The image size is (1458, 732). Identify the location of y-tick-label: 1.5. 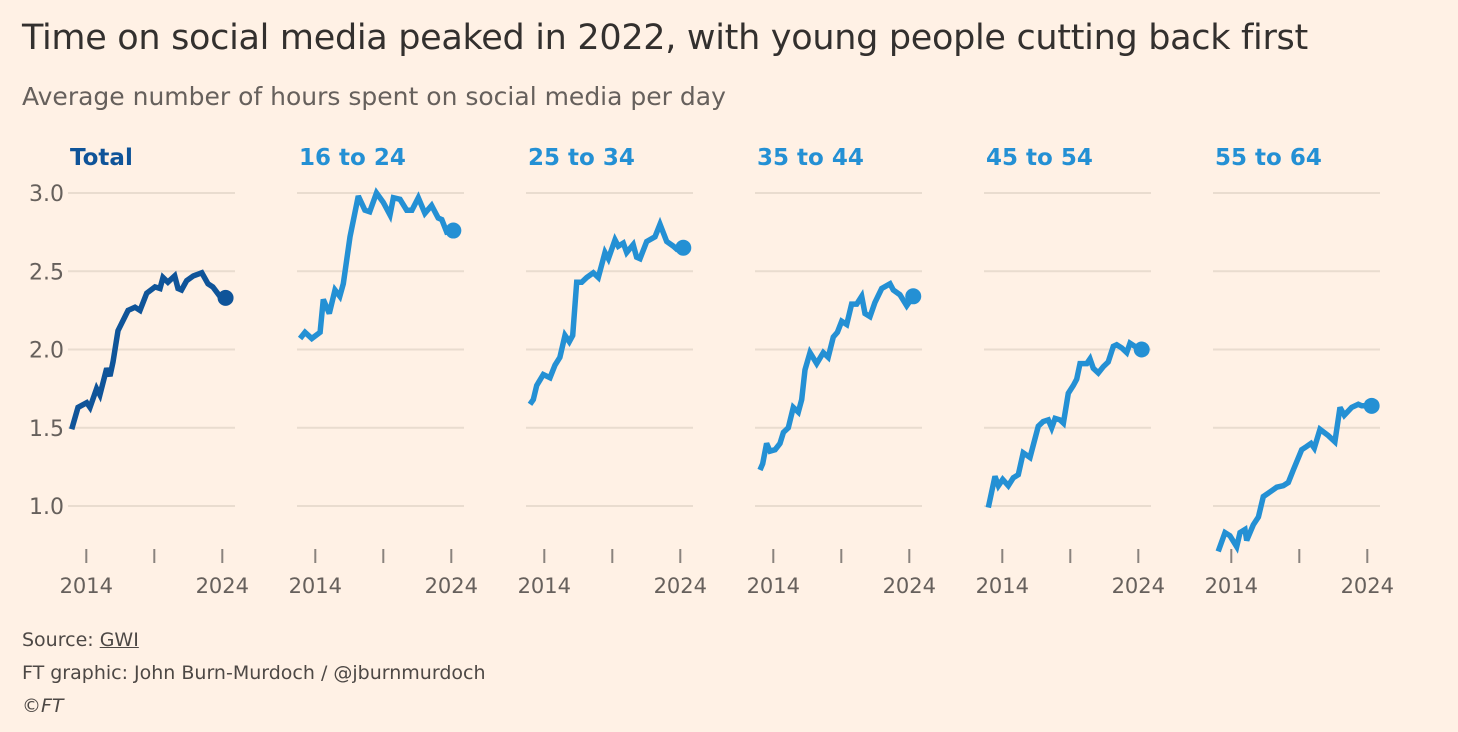
(46, 429).